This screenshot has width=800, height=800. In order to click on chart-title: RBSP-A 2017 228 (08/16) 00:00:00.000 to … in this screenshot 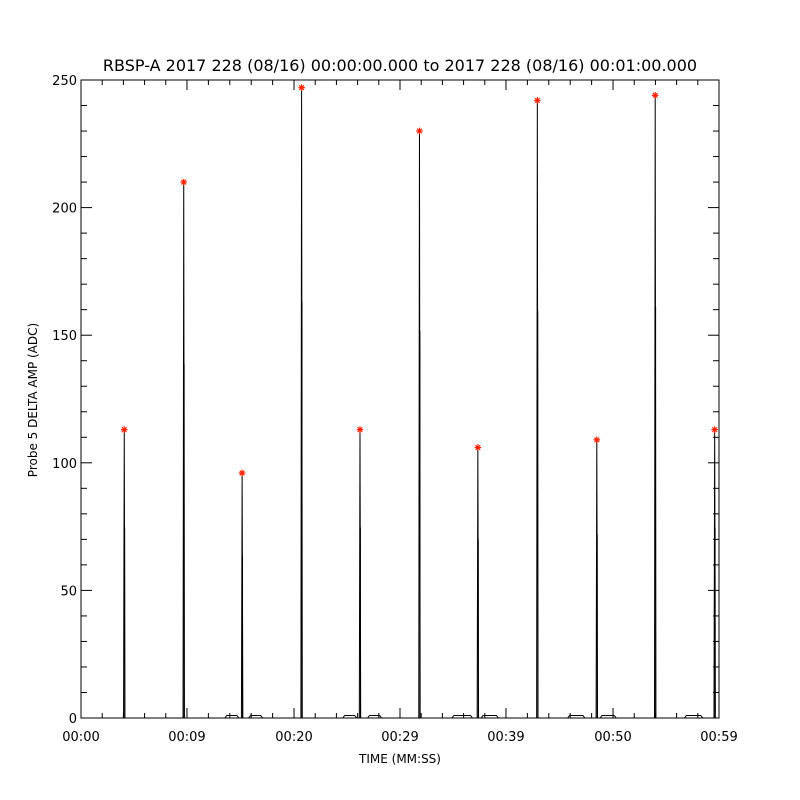, I will do `click(400, 65)`.